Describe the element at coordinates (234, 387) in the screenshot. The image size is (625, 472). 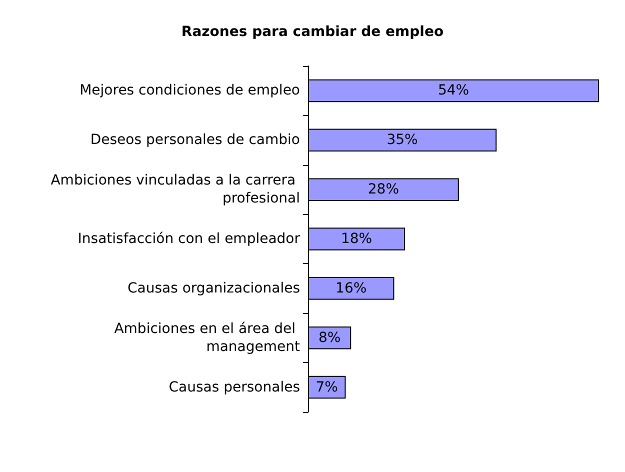
I see `y-tick-label: Causas personales` at that location.